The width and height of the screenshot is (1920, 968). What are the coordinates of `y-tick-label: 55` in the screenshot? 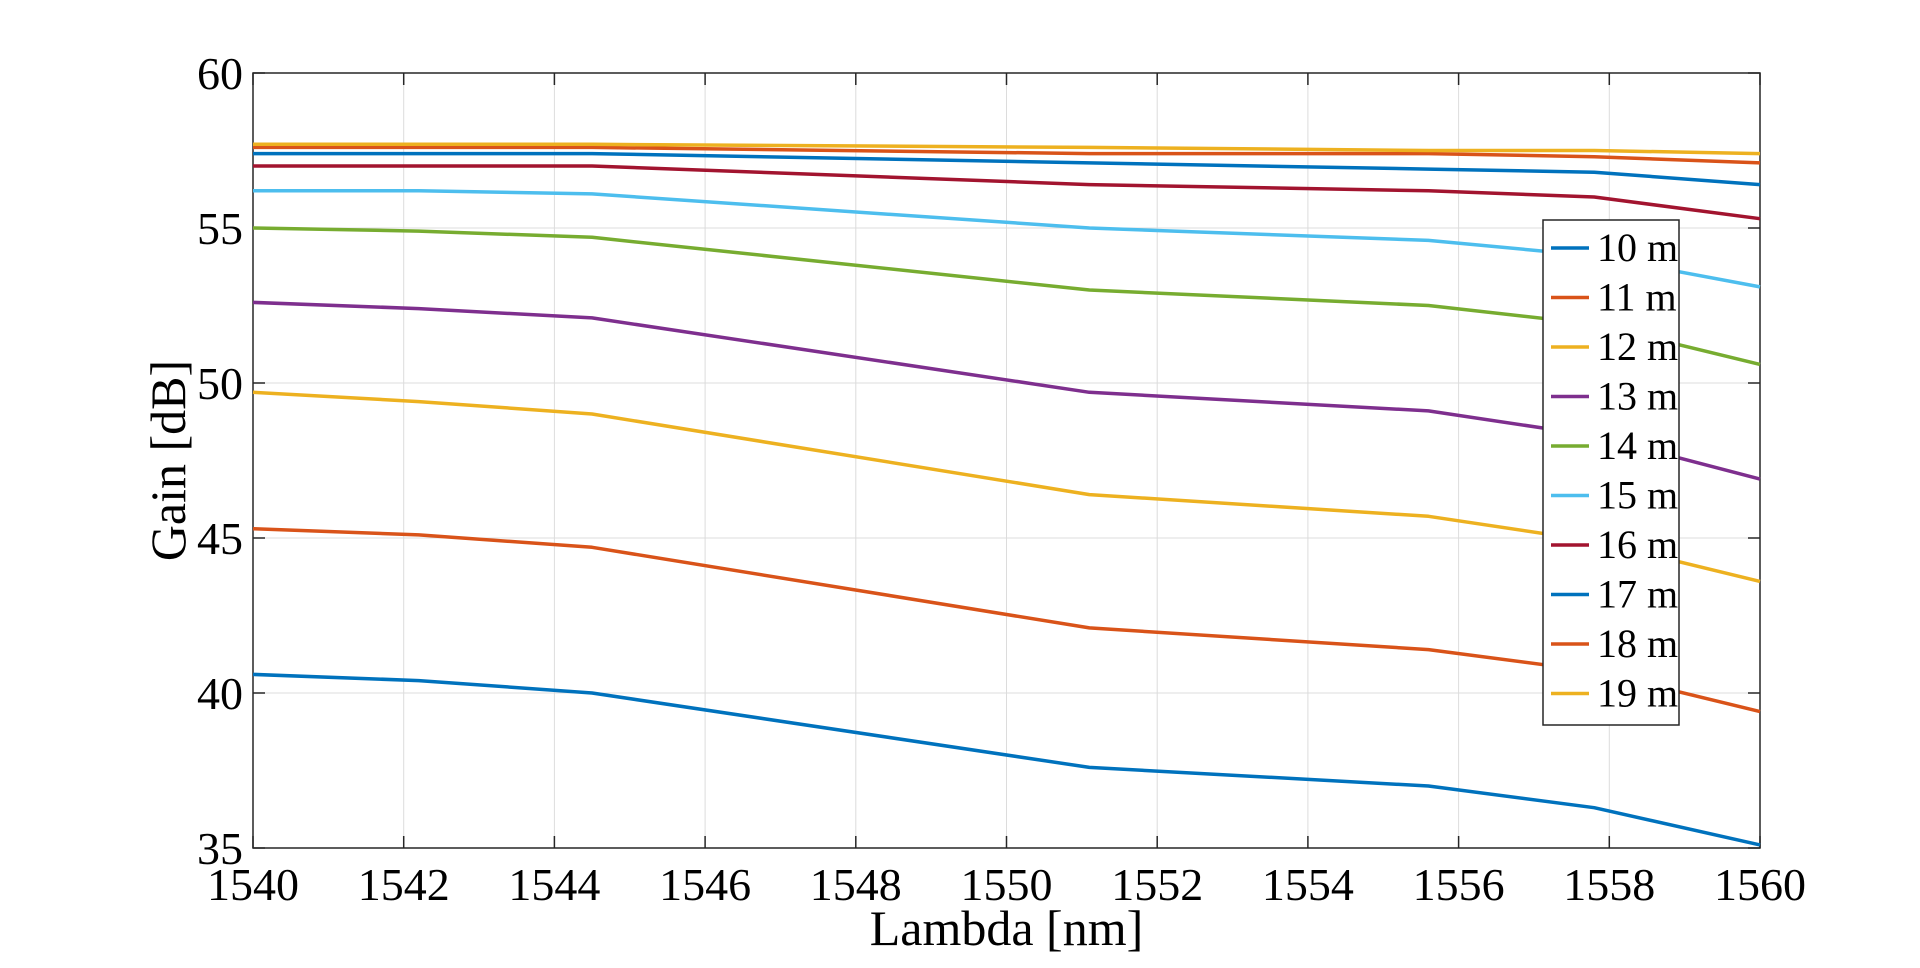 It's located at (220, 228).